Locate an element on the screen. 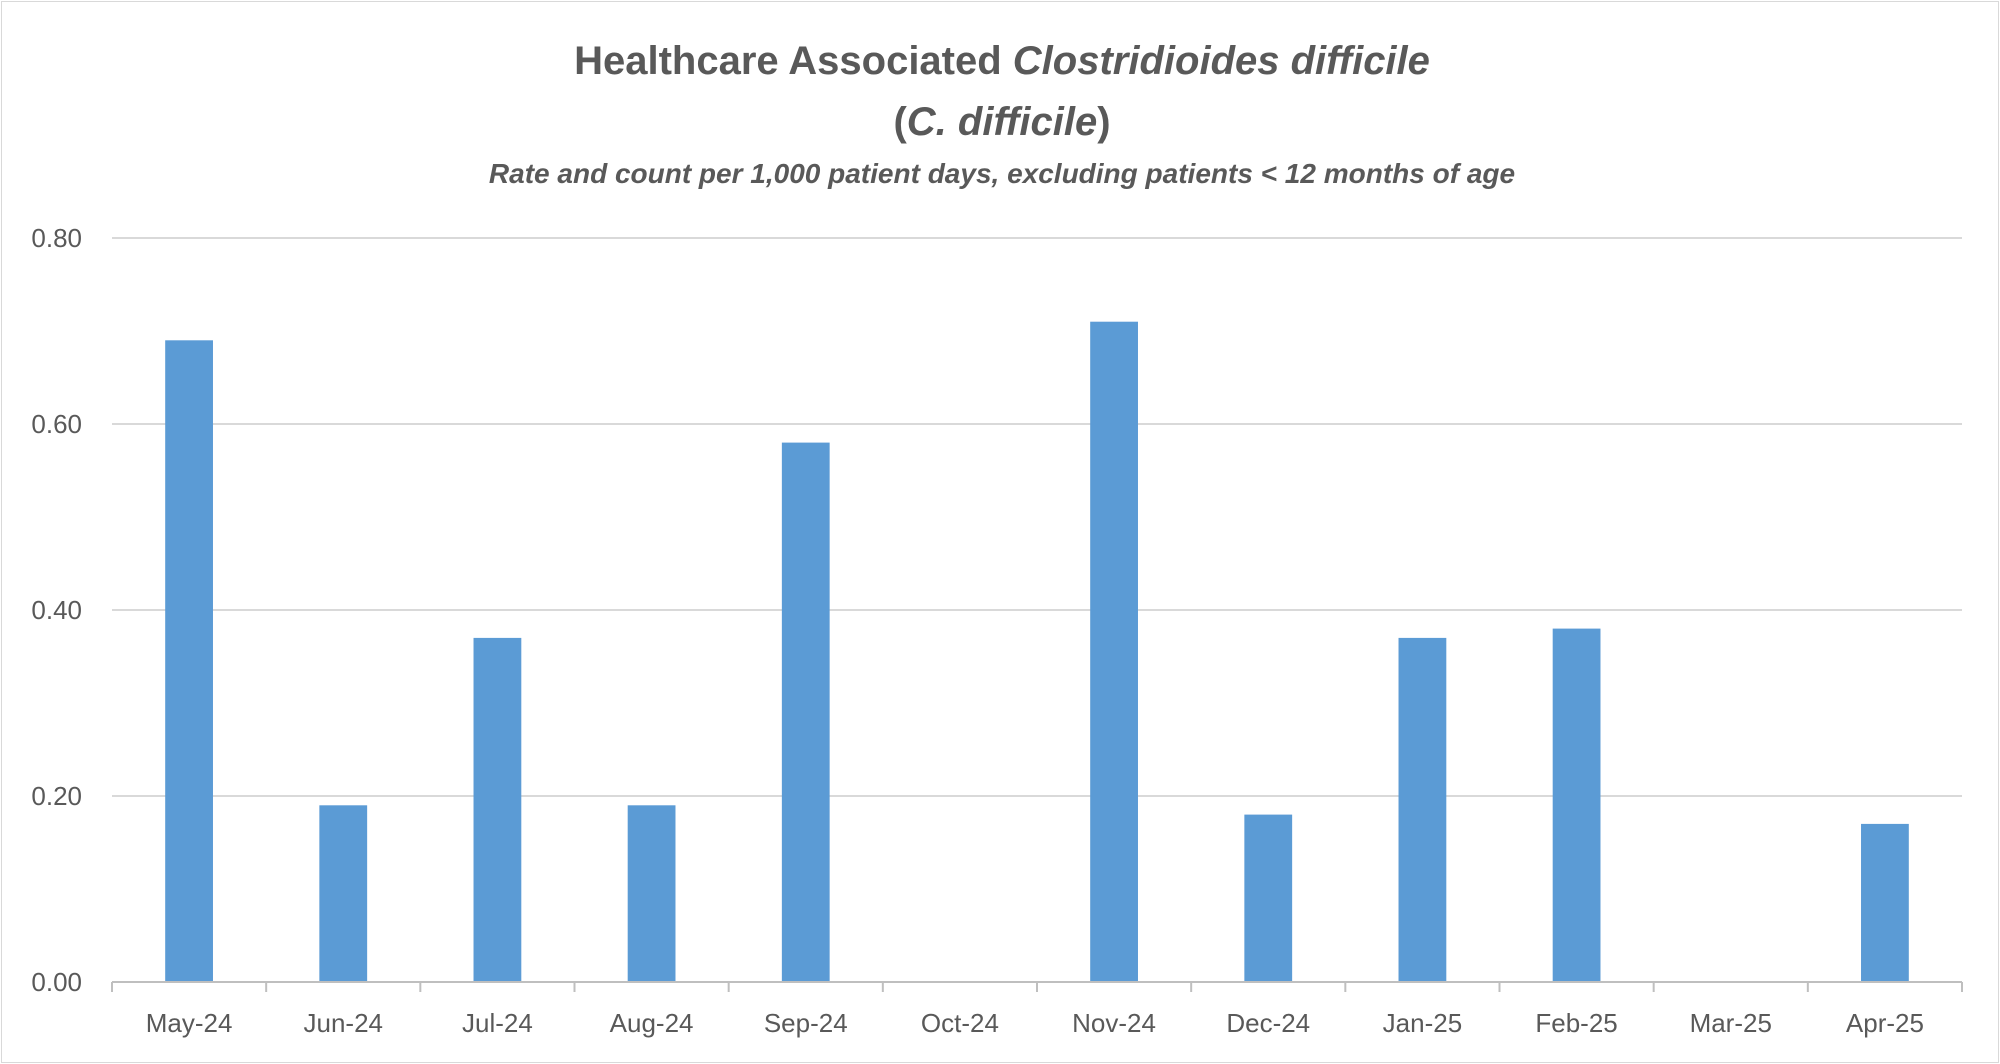  y-tick-label: 0.40 is located at coordinates (56, 610).